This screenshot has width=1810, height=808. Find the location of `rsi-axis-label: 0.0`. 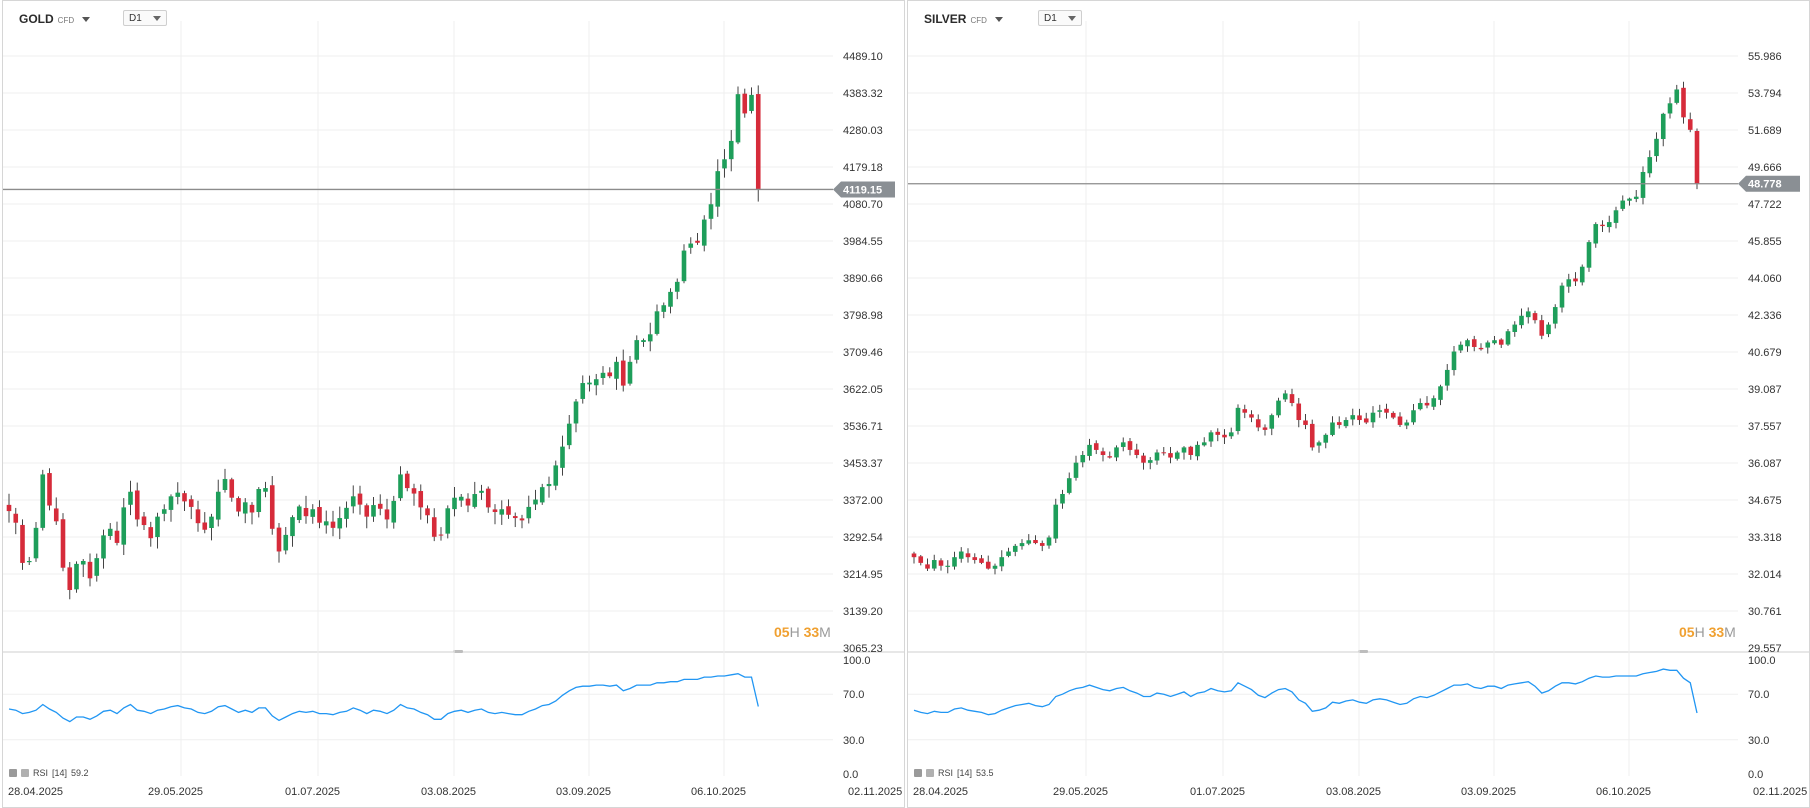

rsi-axis-label: 0.0 is located at coordinates (850, 775).